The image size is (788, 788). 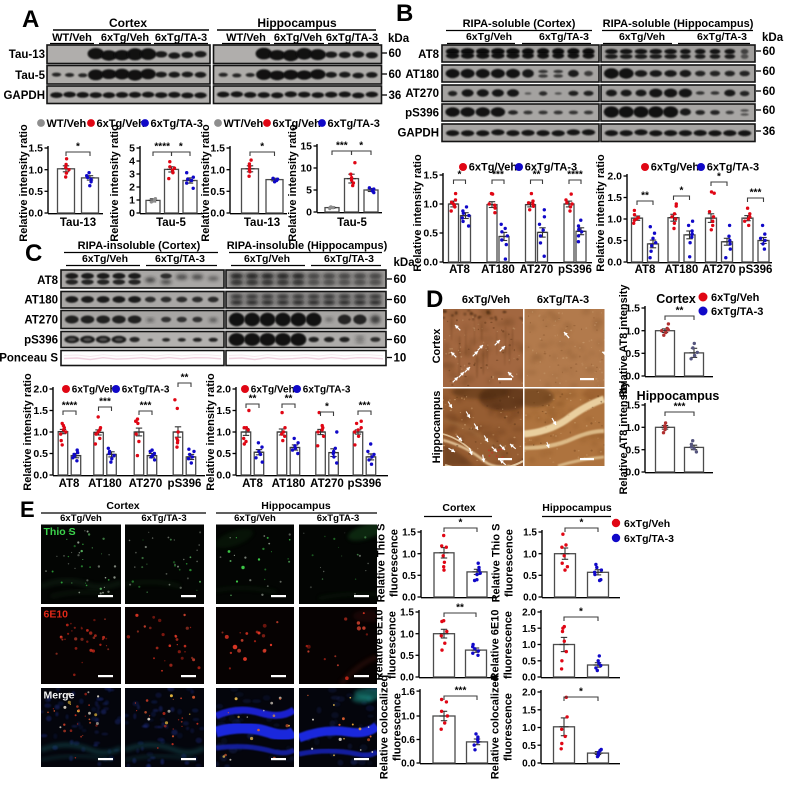 I want to click on svg-text: 0, so click(x=309, y=213).